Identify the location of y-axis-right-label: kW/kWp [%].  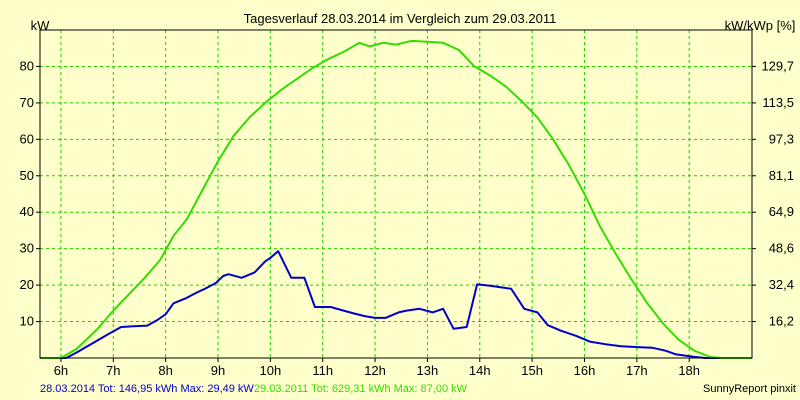
(760, 25).